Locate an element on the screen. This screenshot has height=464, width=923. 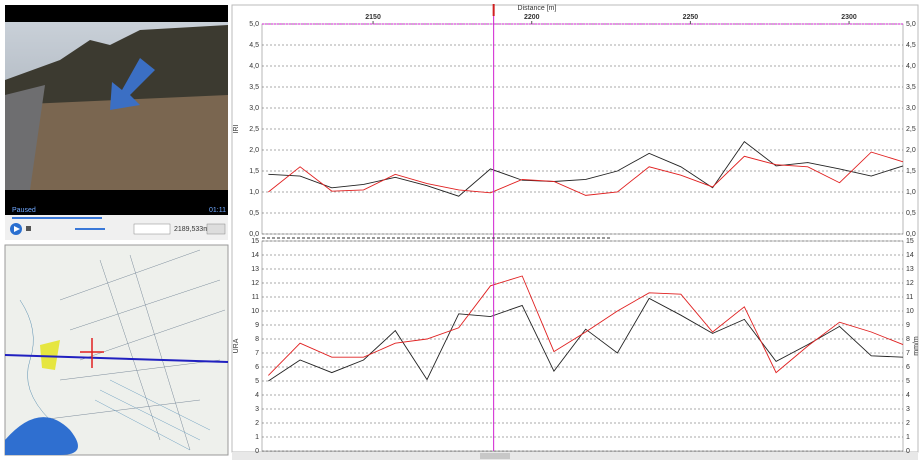
x-axis-title: Distance [m] is located at coordinates (537, 8).